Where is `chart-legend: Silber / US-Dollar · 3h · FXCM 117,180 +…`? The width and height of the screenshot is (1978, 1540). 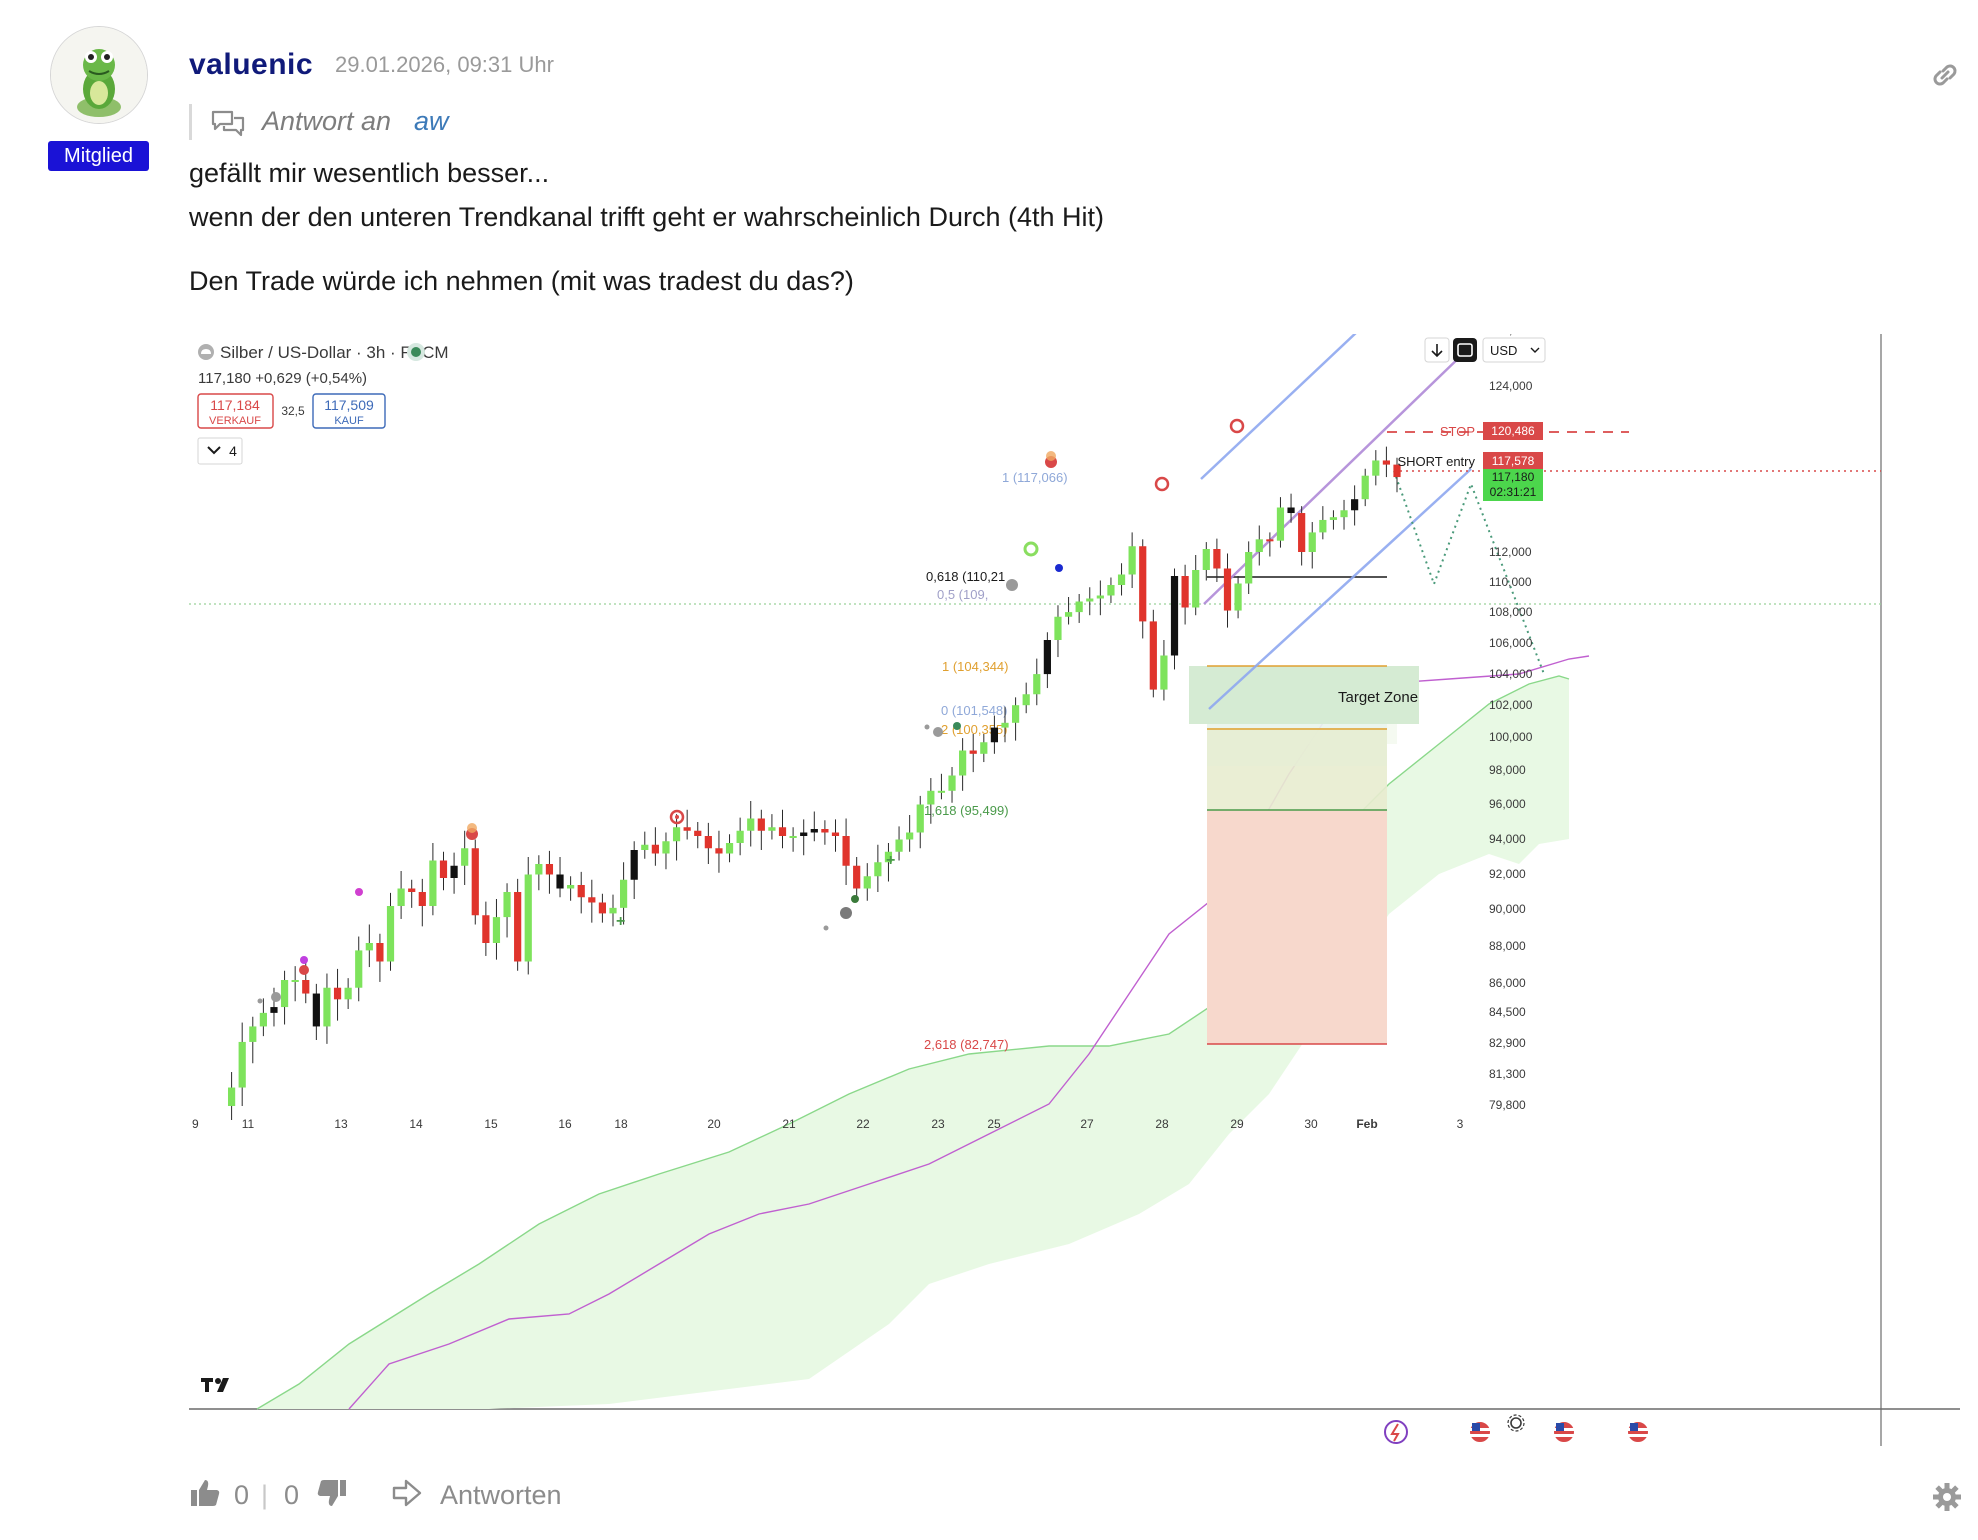 chart-legend: Silber / US-Dollar · 3h · FXCM 117,180 +… is located at coordinates (323, 404).